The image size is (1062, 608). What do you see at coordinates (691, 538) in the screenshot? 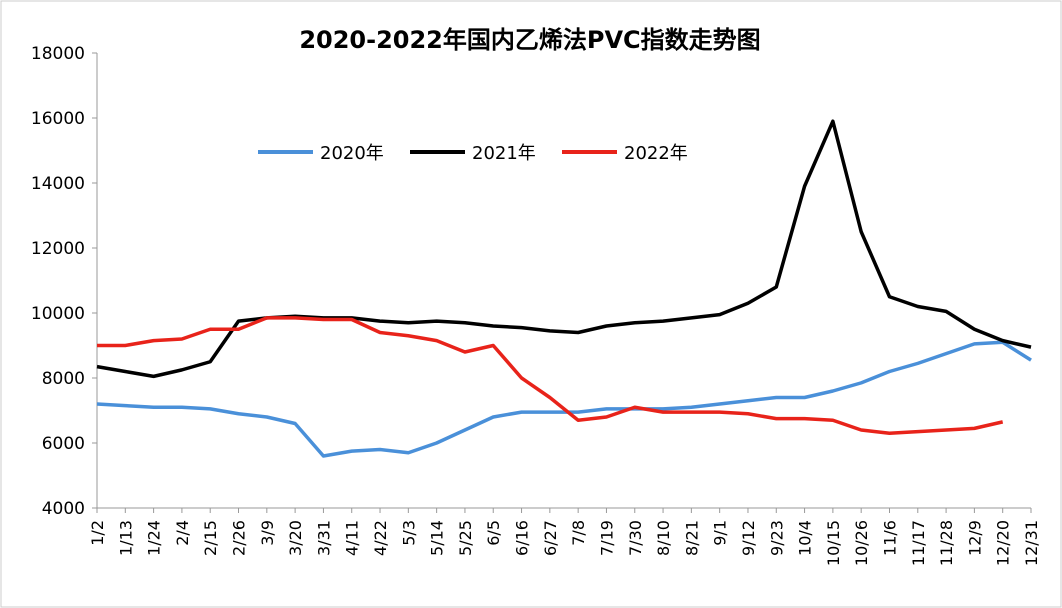
I see `x-tick-label: 8/21` at bounding box center [691, 538].